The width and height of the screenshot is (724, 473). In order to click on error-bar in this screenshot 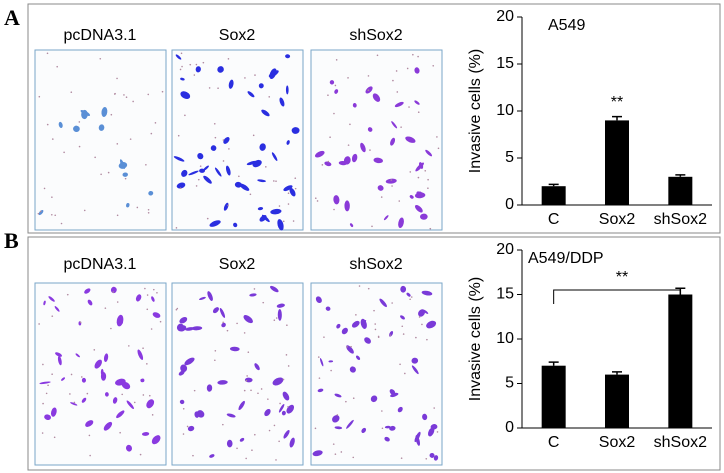, I will do `click(553, 185)`.